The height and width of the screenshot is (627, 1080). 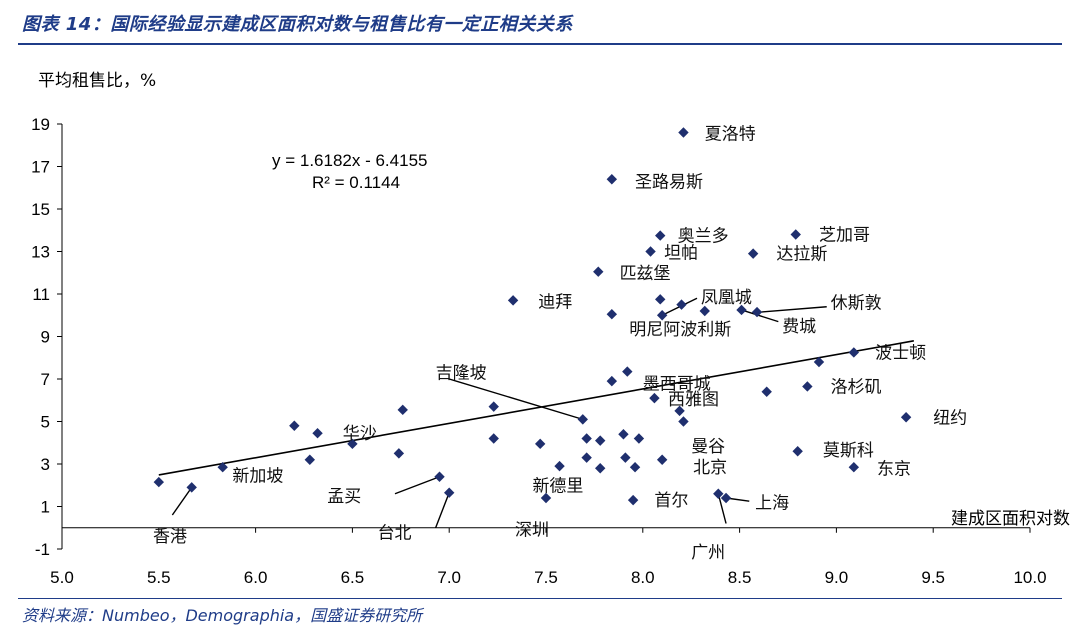 What do you see at coordinates (45, 507) in the screenshot?
I see `y-tick-label: 1` at bounding box center [45, 507].